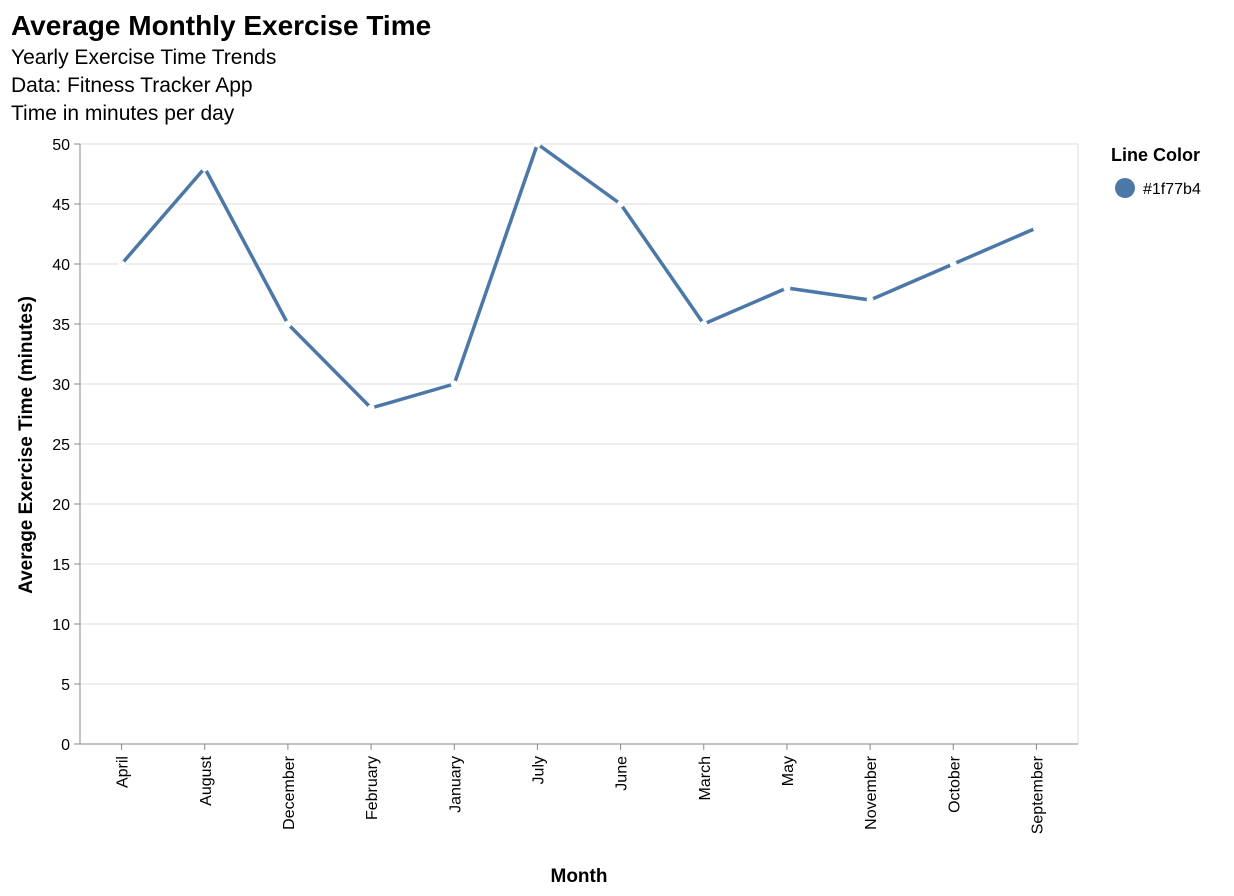  I want to click on x-tick-label: February, so click(372, 788).